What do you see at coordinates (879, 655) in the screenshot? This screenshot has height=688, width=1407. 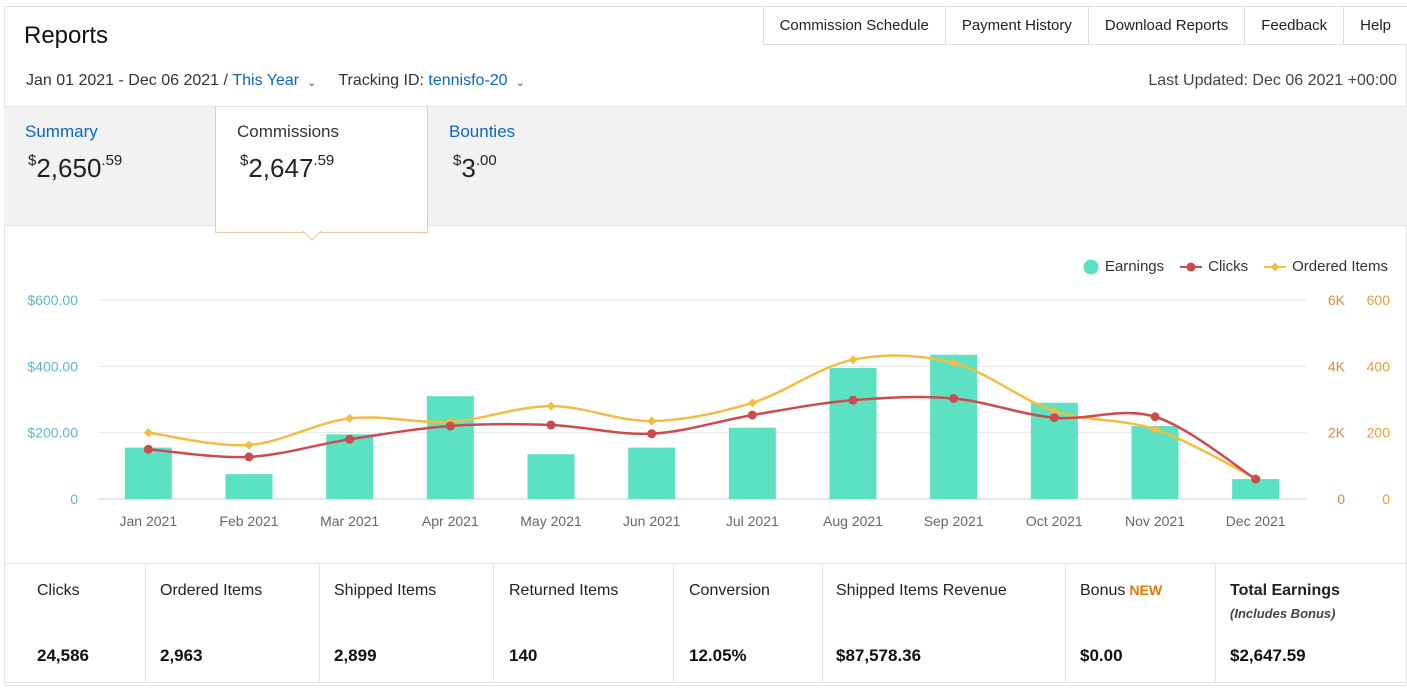 I see `stat-value: $87,578.36` at bounding box center [879, 655].